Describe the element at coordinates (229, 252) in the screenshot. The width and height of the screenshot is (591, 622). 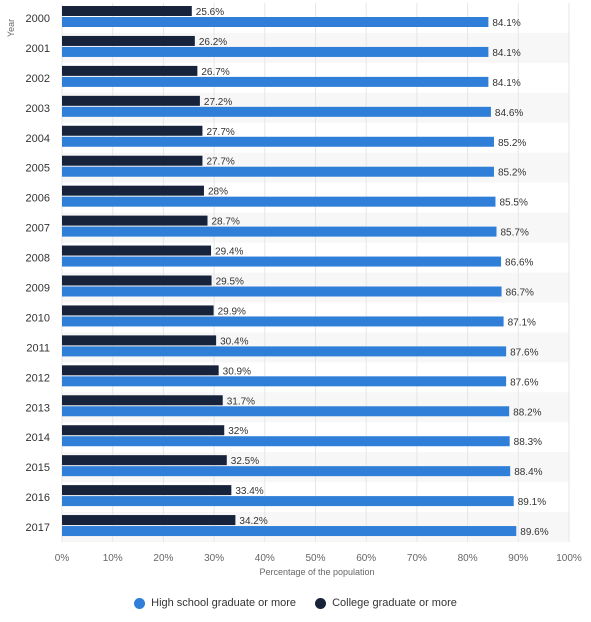
I see `data-label-college: 29.4%` at that location.